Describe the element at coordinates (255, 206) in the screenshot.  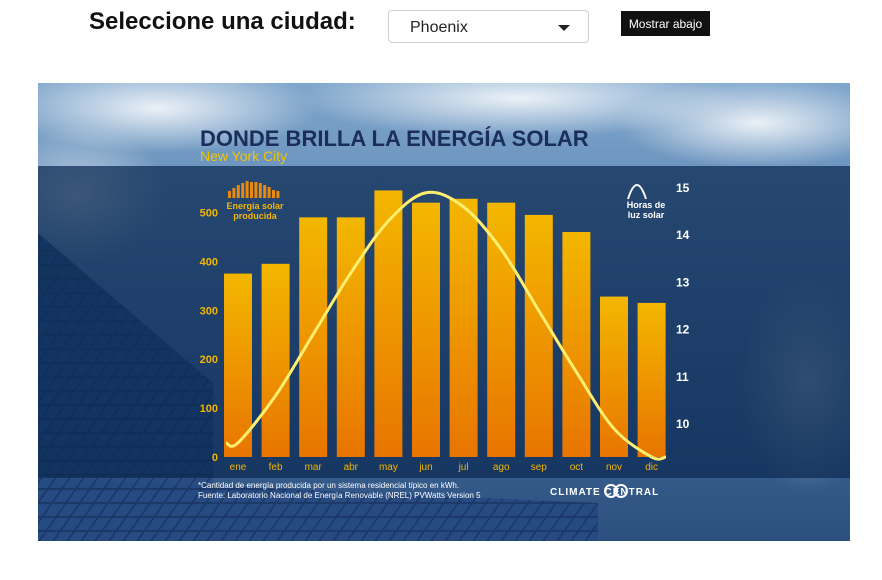
I see `energy-legend-line1: Energía solar` at that location.